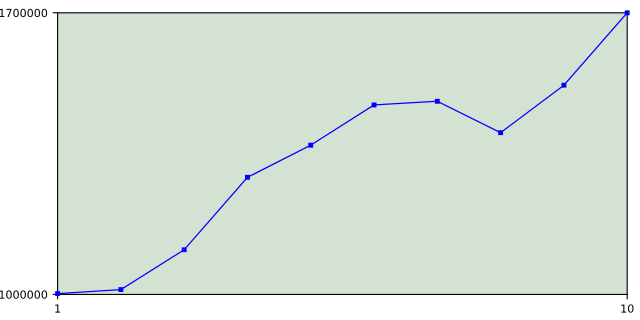 This screenshot has width=640, height=320. Describe the element at coordinates (57, 308) in the screenshot. I see `x-tick-label: 1` at that location.